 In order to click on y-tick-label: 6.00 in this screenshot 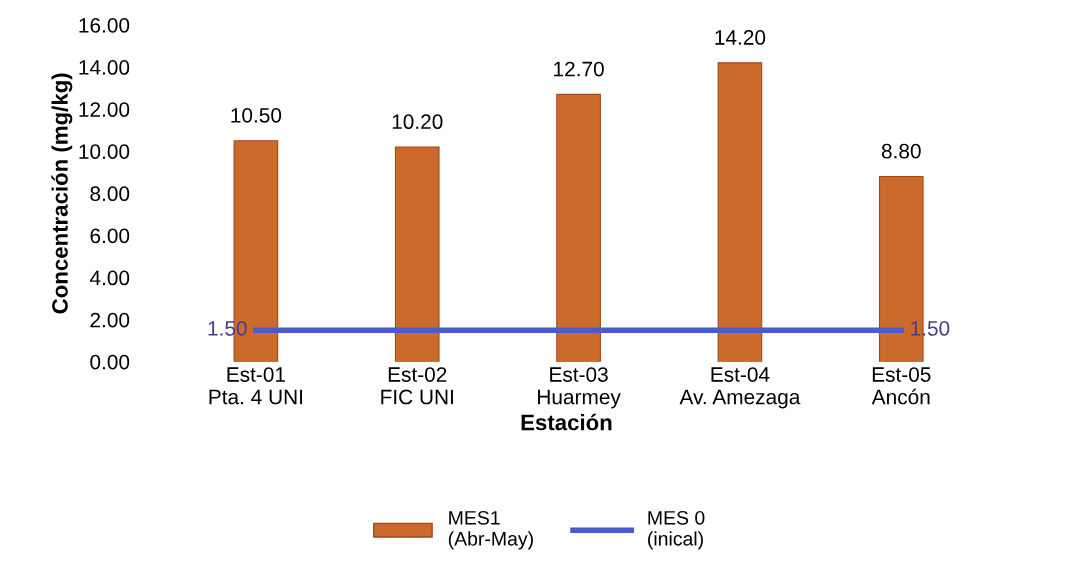, I will do `click(110, 236)`.